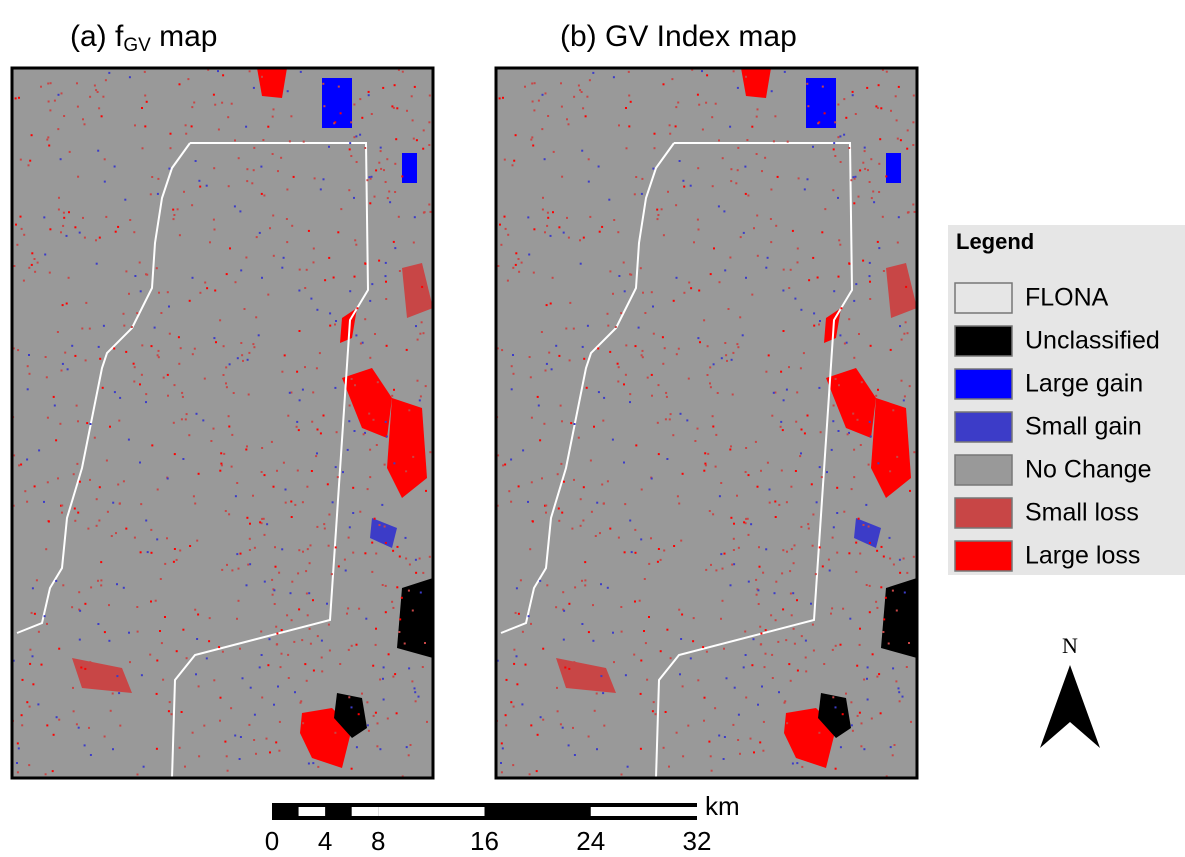 This screenshot has width=1185, height=857. Describe the element at coordinates (325, 841) in the screenshot. I see `scale-tick-label: 4` at that location.